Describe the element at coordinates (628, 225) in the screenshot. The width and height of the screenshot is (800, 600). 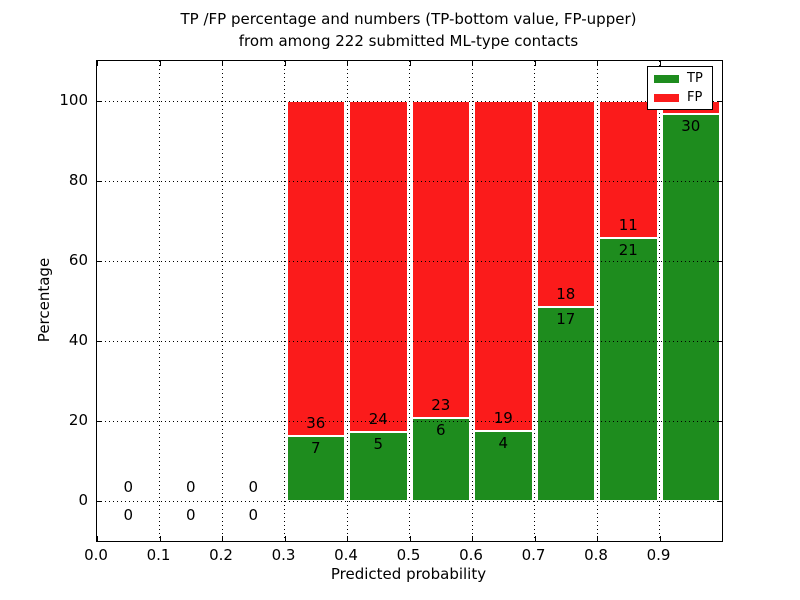
I see `fp-count-label: 11` at that location.